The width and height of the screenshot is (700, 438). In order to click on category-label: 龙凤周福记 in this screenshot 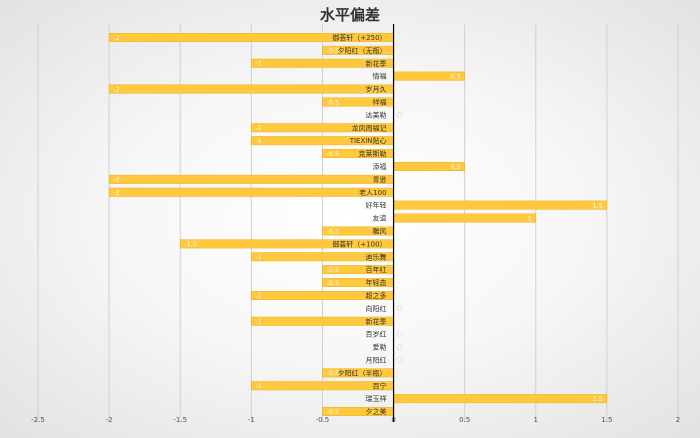, I will do `click(369, 127)`.